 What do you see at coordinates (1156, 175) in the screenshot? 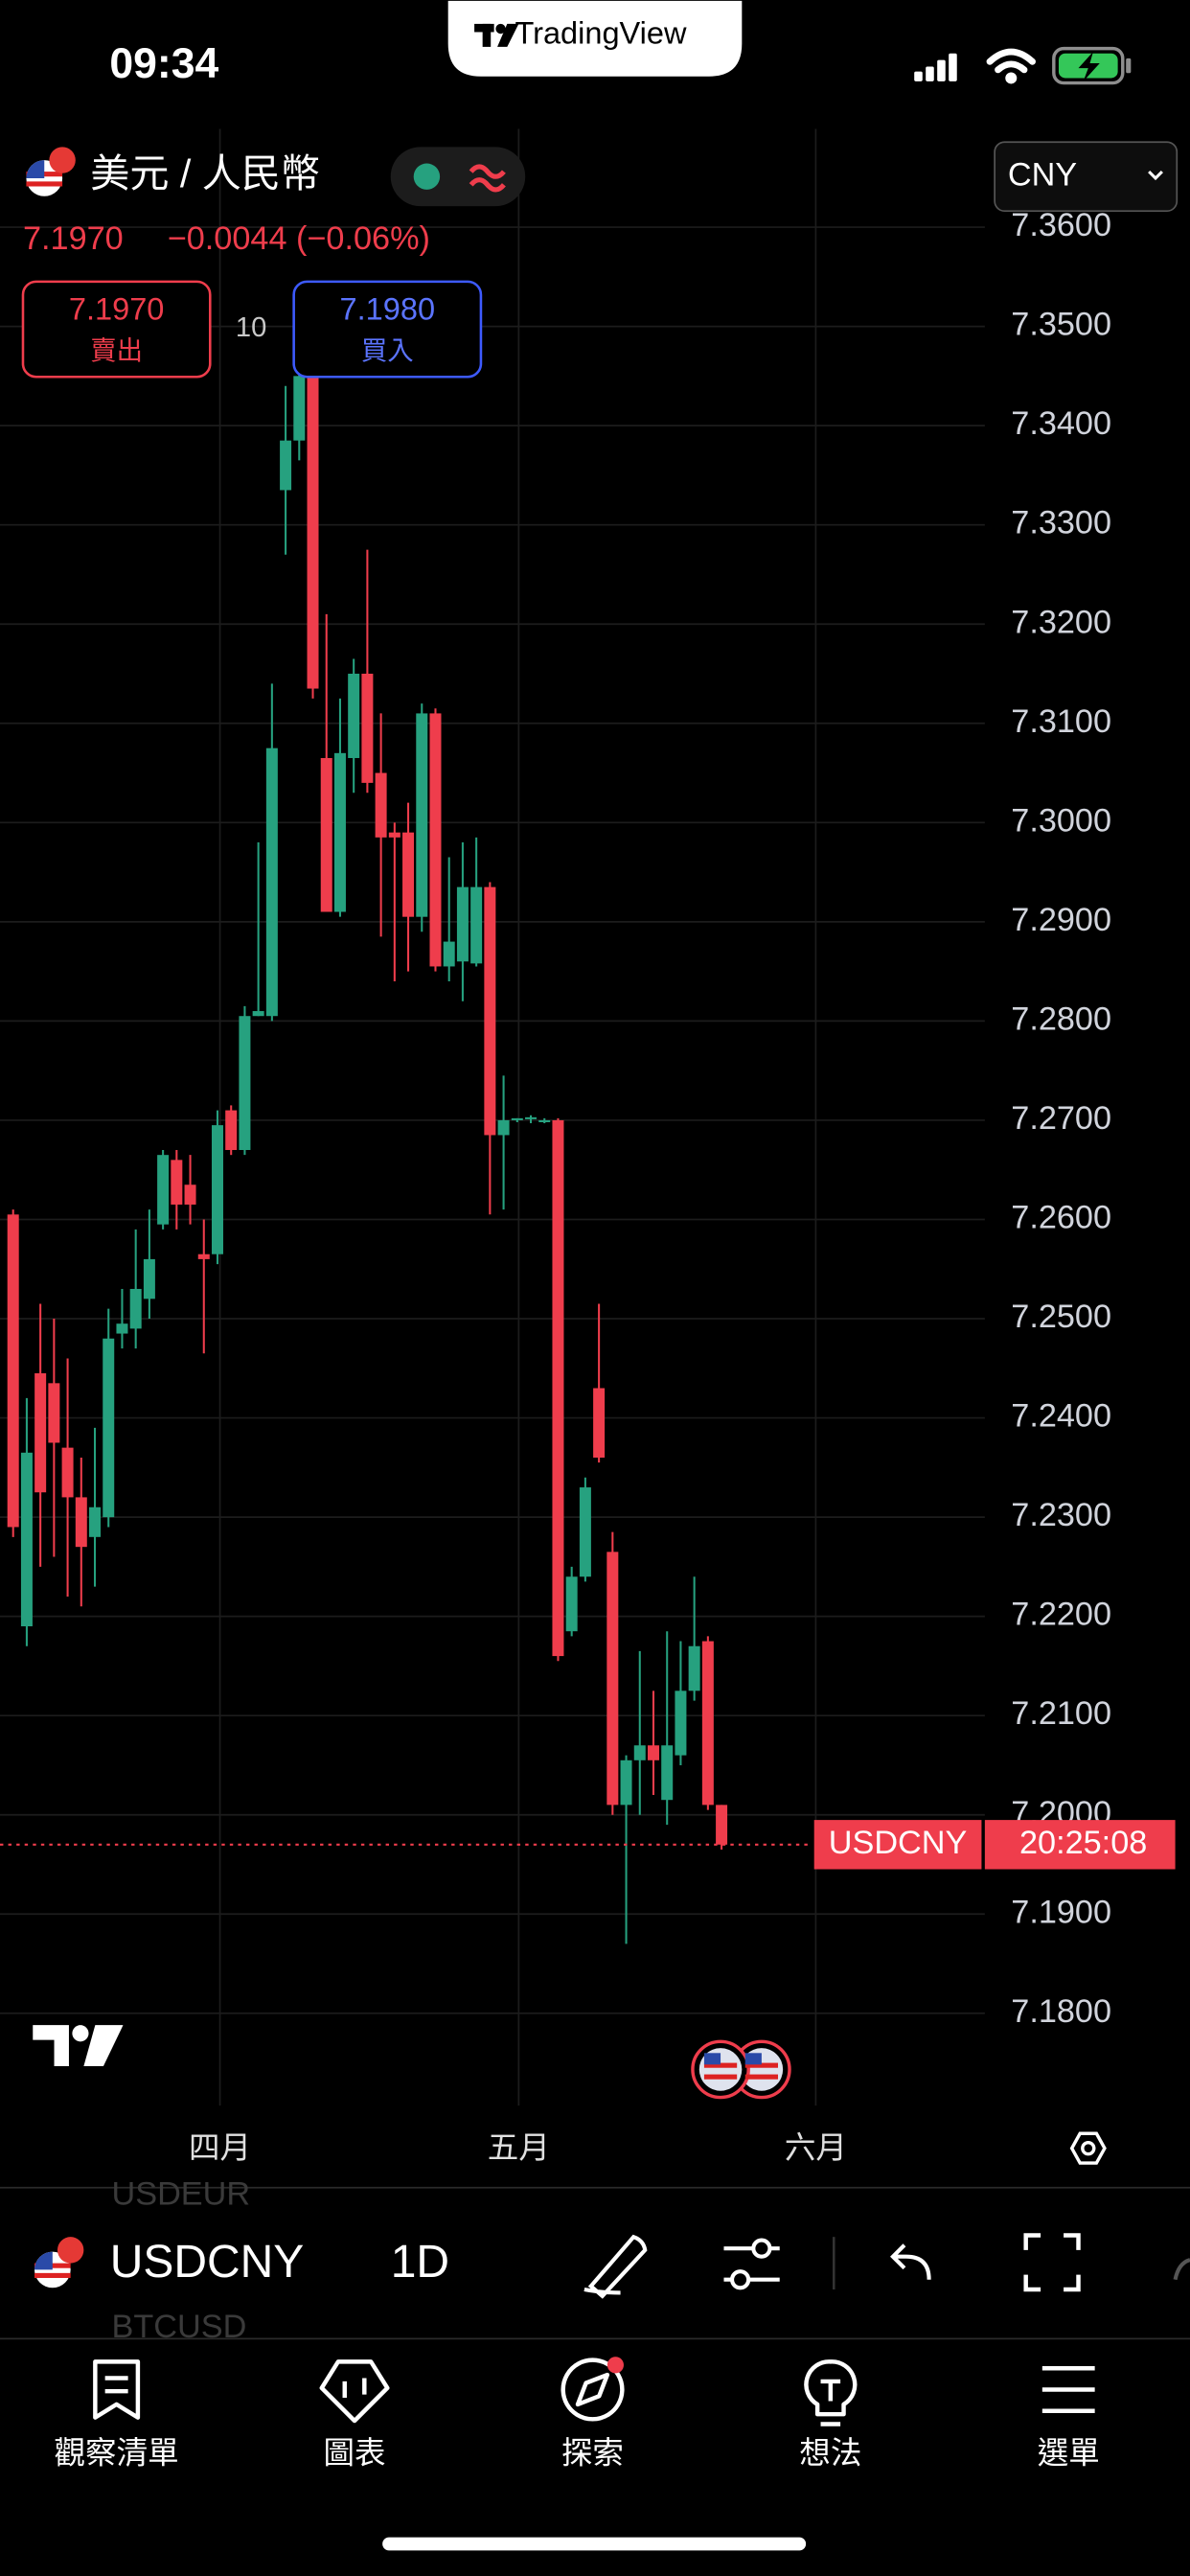
I see `dropdown-caret` at bounding box center [1156, 175].